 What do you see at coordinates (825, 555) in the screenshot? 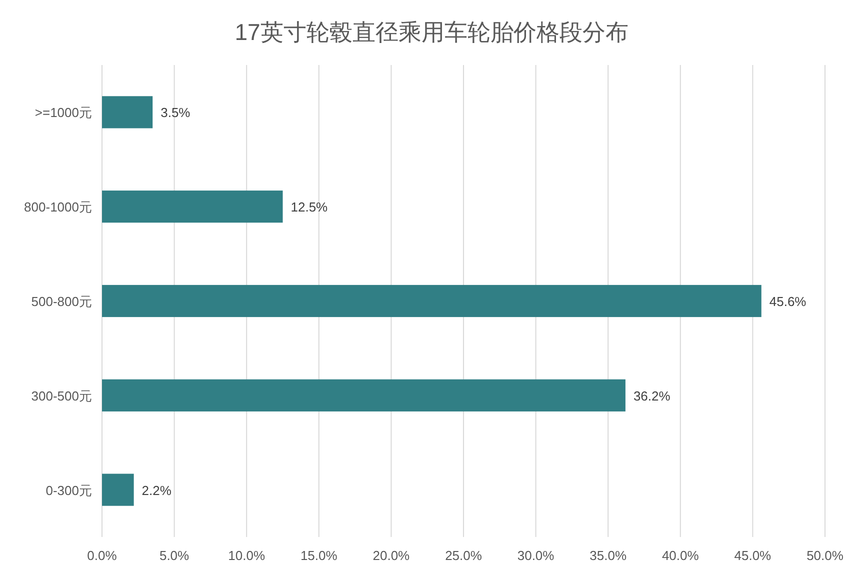
I see `x-tick-label: 50.0%` at bounding box center [825, 555].